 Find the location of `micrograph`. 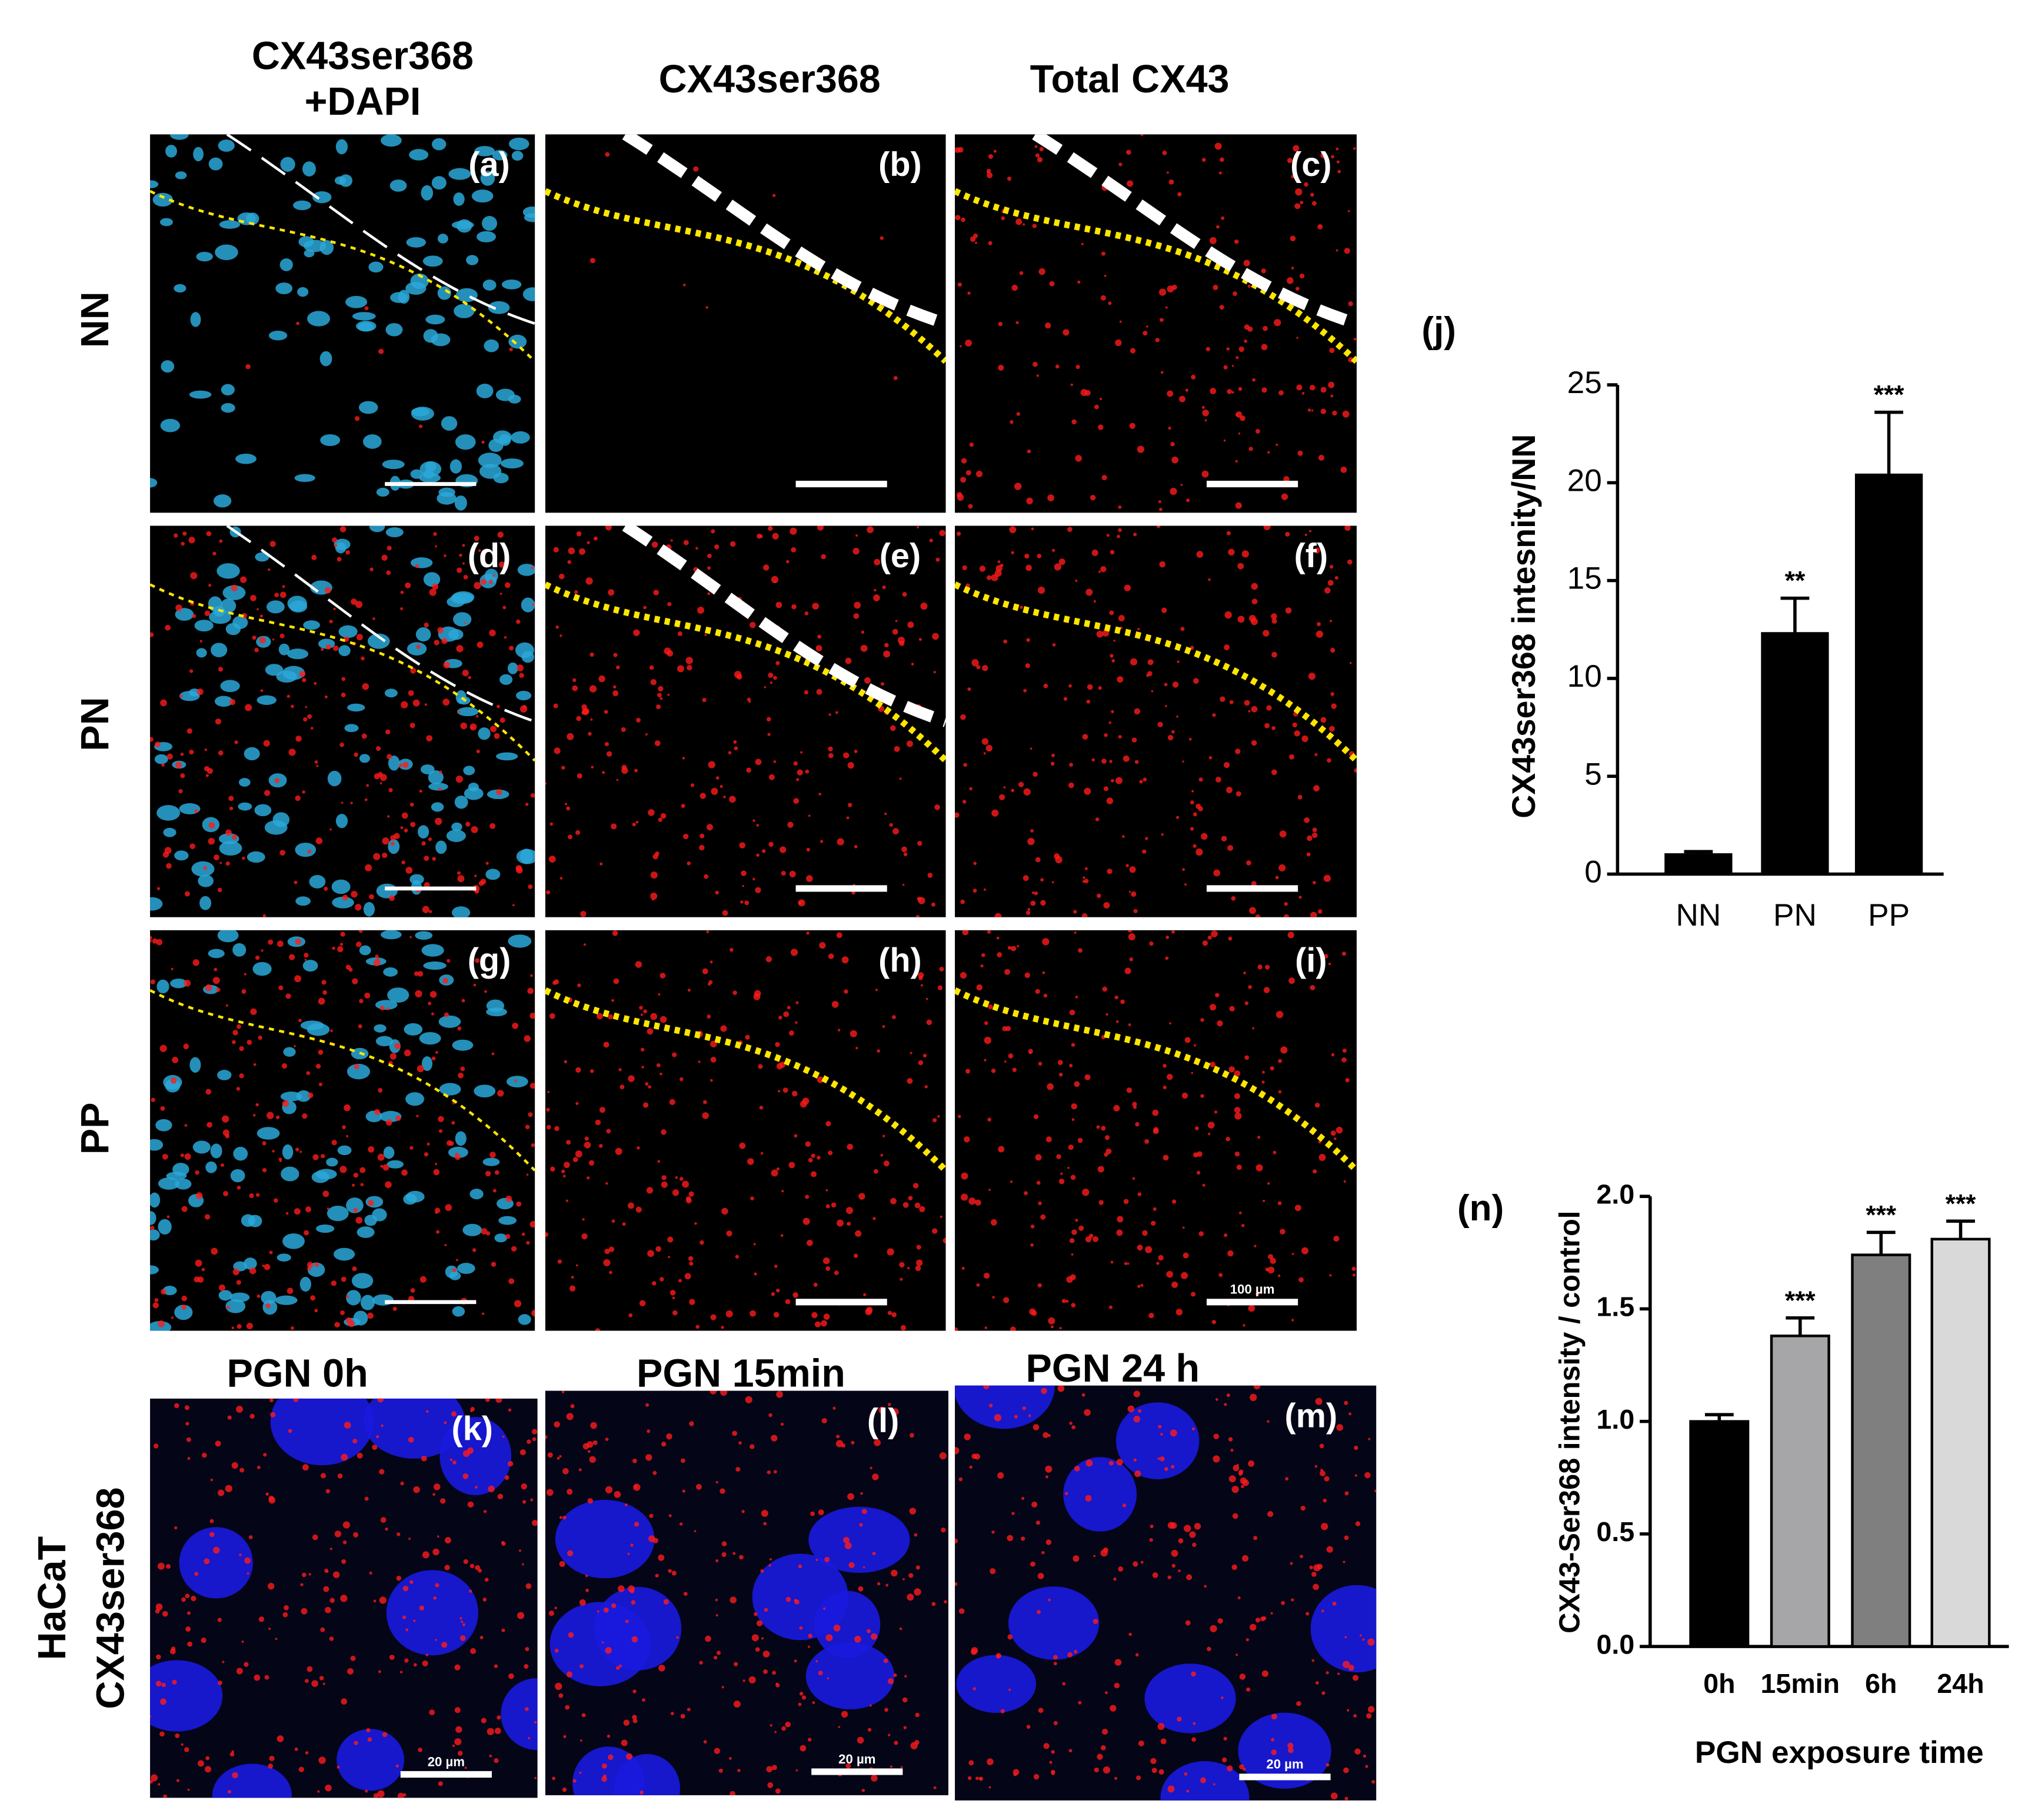

micrograph is located at coordinates (746, 721).